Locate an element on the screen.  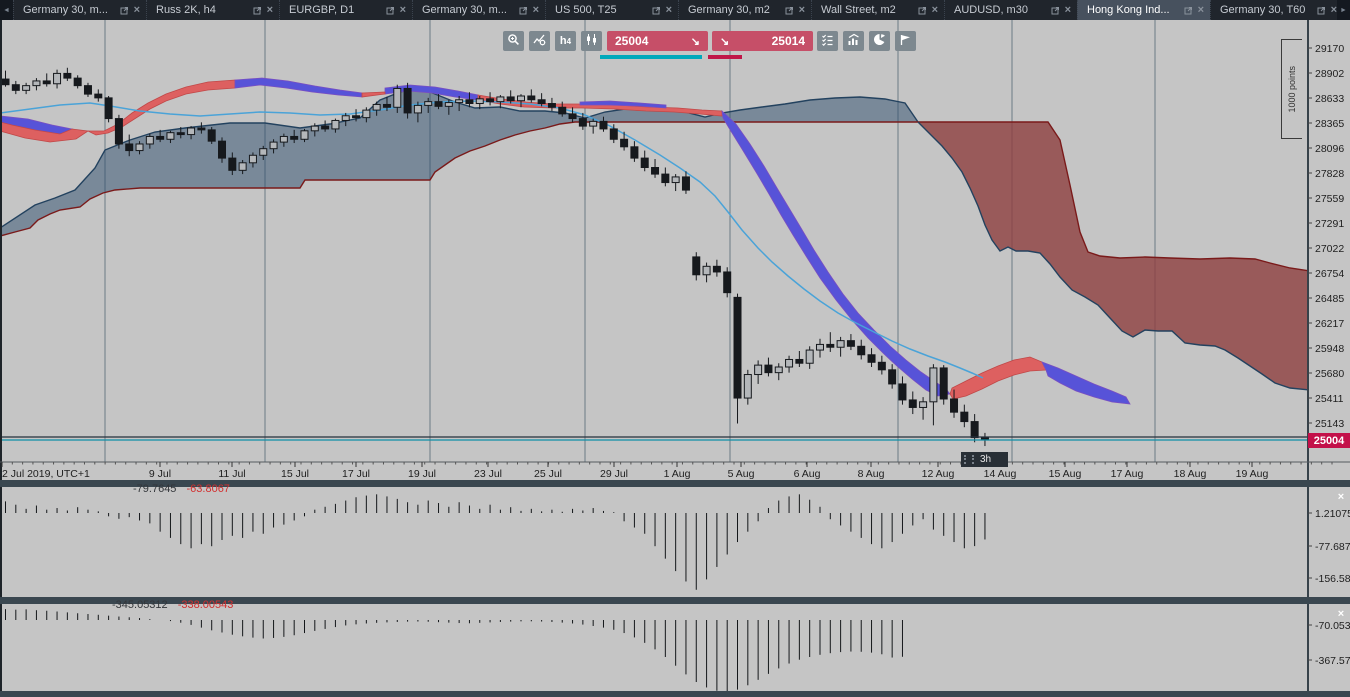
tab-6: Wall Street, m2 × is located at coordinates (877, 10).